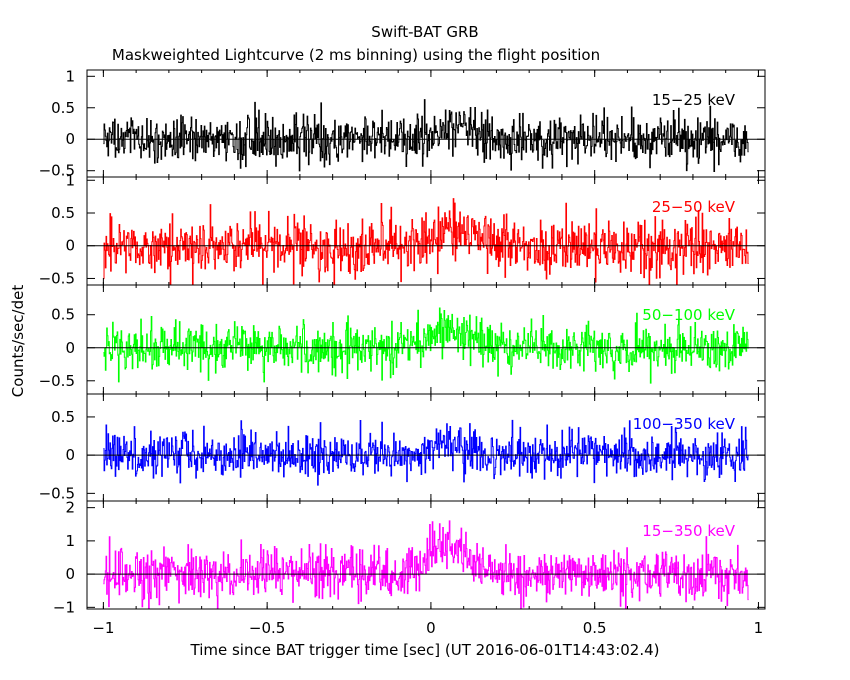 The height and width of the screenshot is (680, 850). I want to click on x-tick-label: 0.5, so click(595, 628).